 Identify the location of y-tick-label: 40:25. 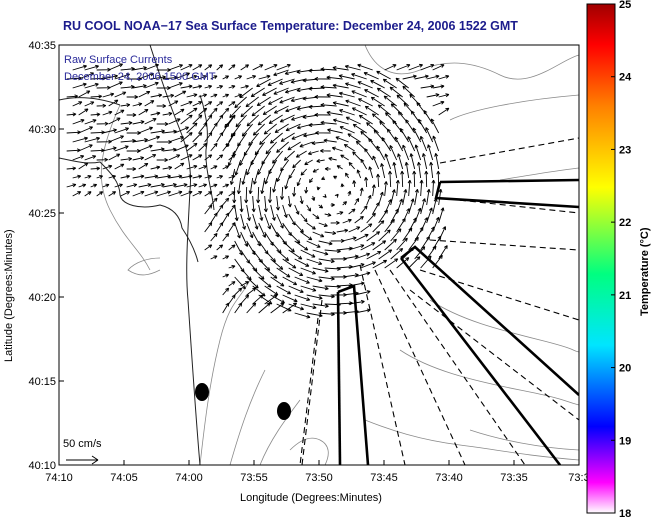
(42, 214).